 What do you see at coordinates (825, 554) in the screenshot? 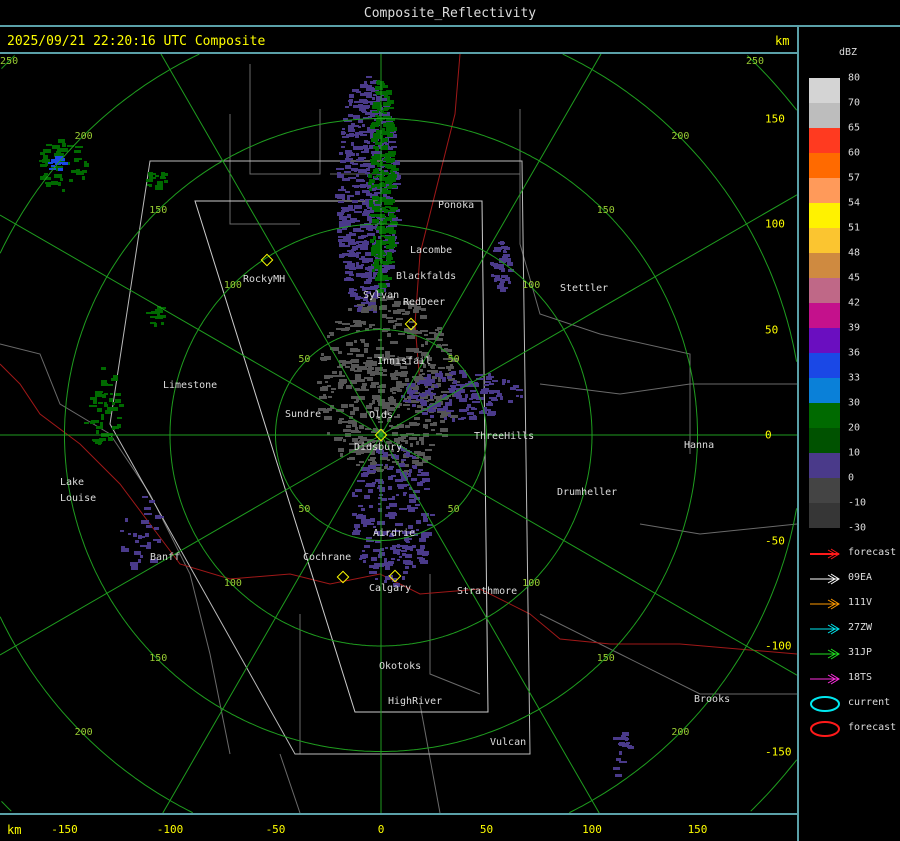
I see `arrow-icon` at bounding box center [825, 554].